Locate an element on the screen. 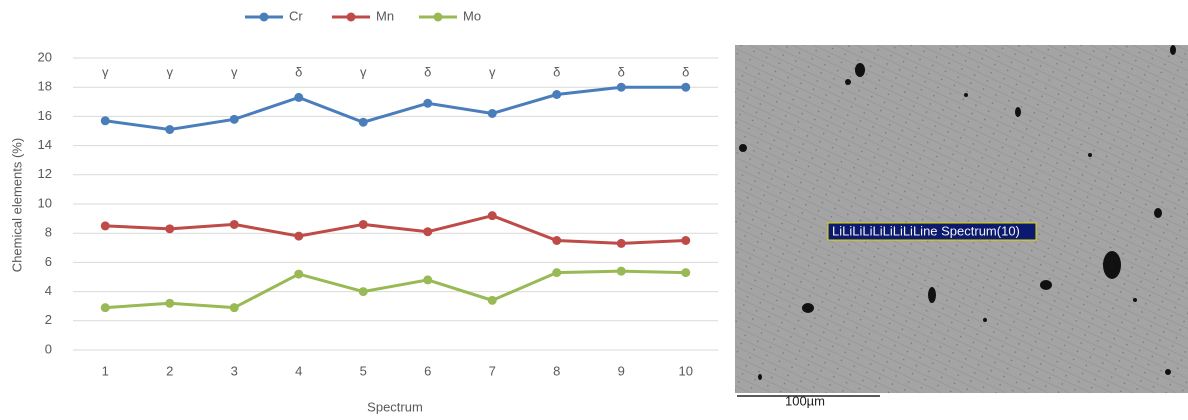 This screenshot has height=420, width=1188. x-tick-label: 6 is located at coordinates (427, 370).